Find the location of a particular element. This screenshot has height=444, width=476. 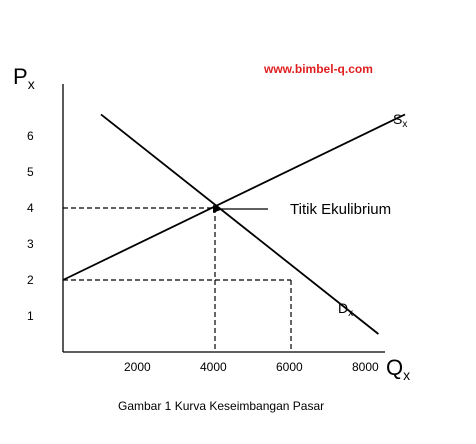

y-tick-label: 5 is located at coordinates (30, 172).